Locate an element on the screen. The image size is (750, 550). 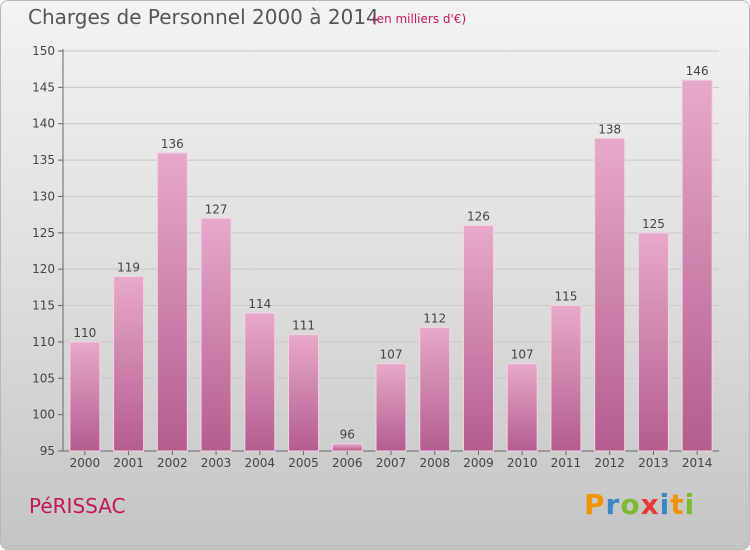
value-label: 146 is located at coordinates (697, 71).